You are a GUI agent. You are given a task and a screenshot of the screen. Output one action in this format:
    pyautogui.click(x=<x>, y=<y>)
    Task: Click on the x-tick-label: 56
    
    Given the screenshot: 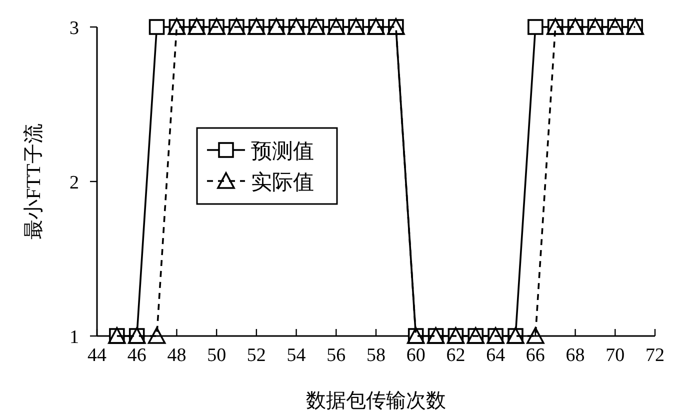 What is the action you would take?
    pyautogui.click(x=336, y=355)
    